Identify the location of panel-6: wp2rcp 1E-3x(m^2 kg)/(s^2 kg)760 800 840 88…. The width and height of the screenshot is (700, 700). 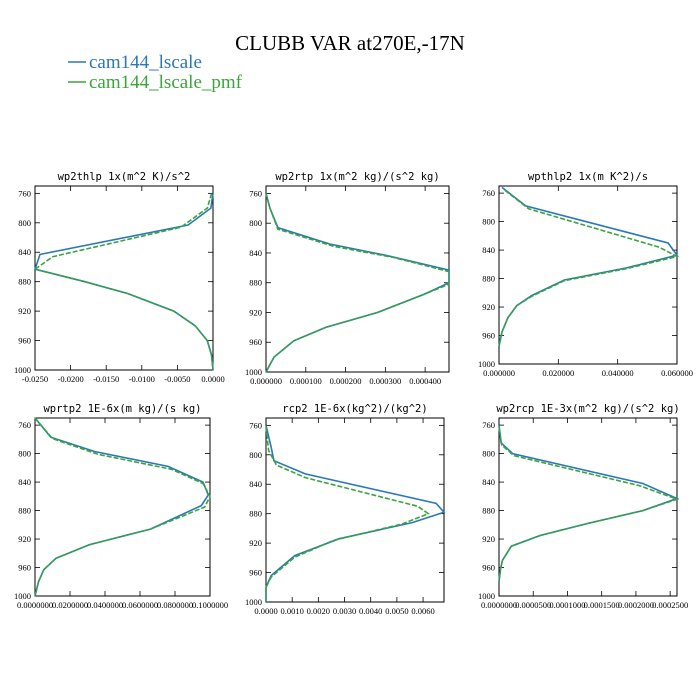
(583, 506).